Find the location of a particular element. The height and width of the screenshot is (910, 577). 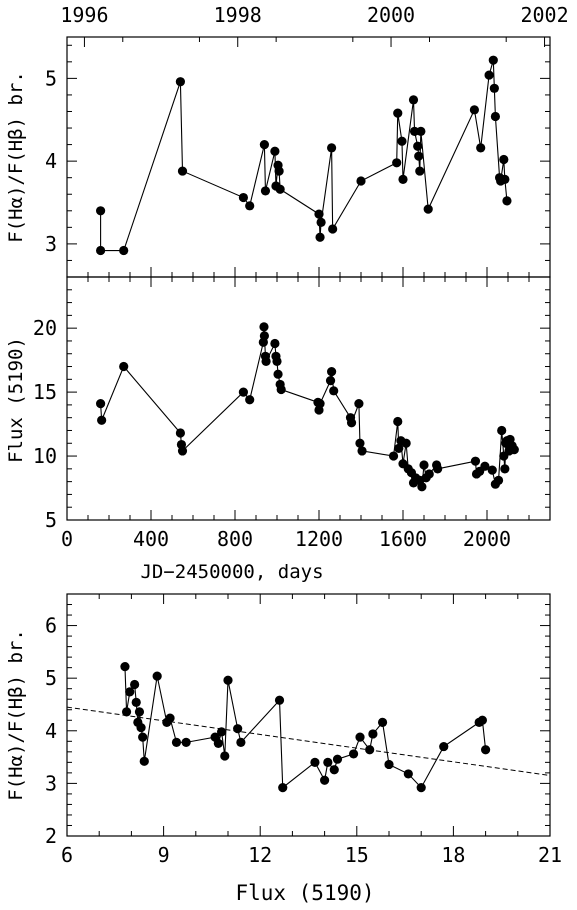

bottom-line is located at coordinates (305, 727).